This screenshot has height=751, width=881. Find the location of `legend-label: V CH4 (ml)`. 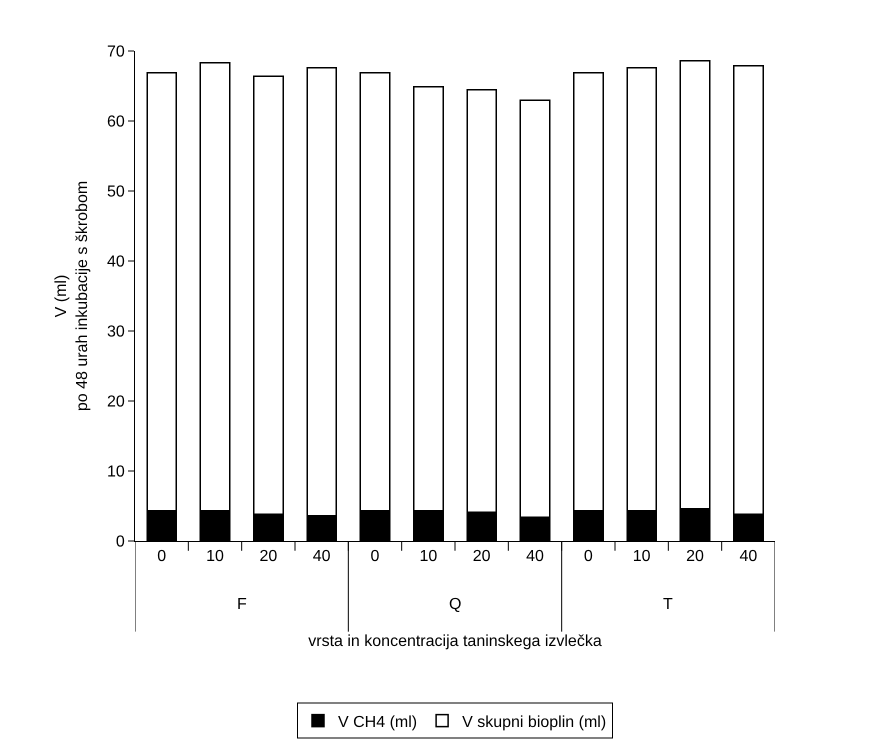

legend-label: V CH4 (ml) is located at coordinates (378, 722).